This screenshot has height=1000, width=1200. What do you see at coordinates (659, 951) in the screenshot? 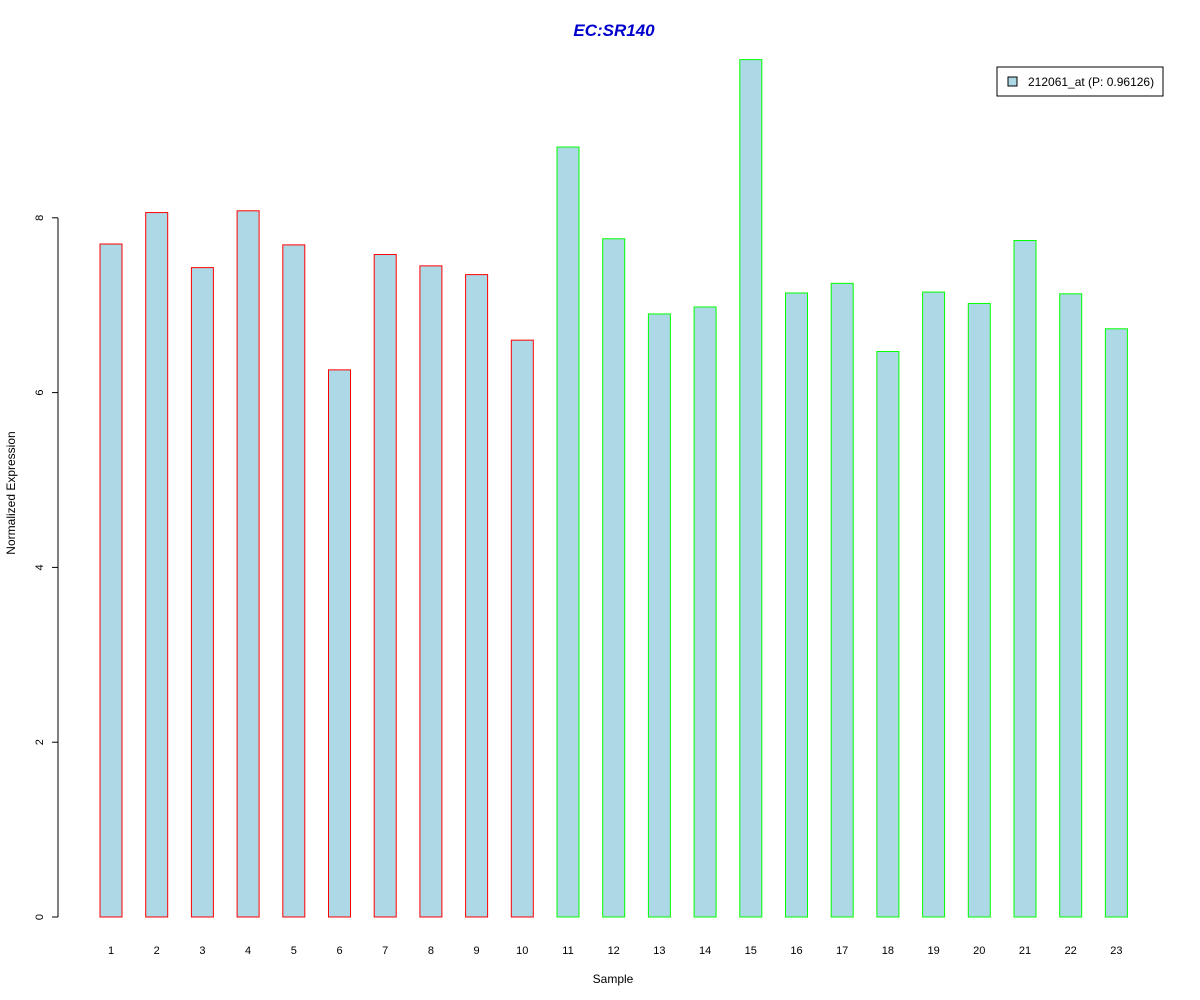
I see `x-tick-label: 13` at bounding box center [659, 951].